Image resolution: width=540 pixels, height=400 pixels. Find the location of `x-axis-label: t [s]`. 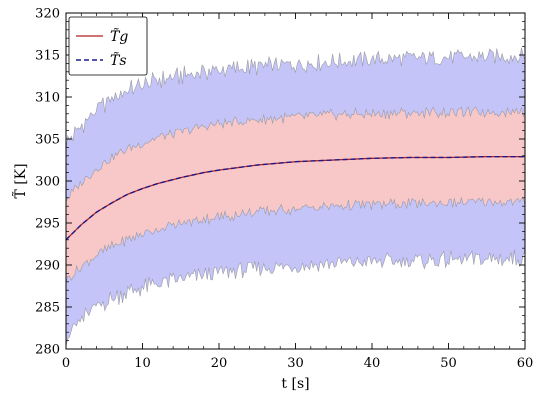

x-axis-label: t [s] is located at coordinates (295, 384).